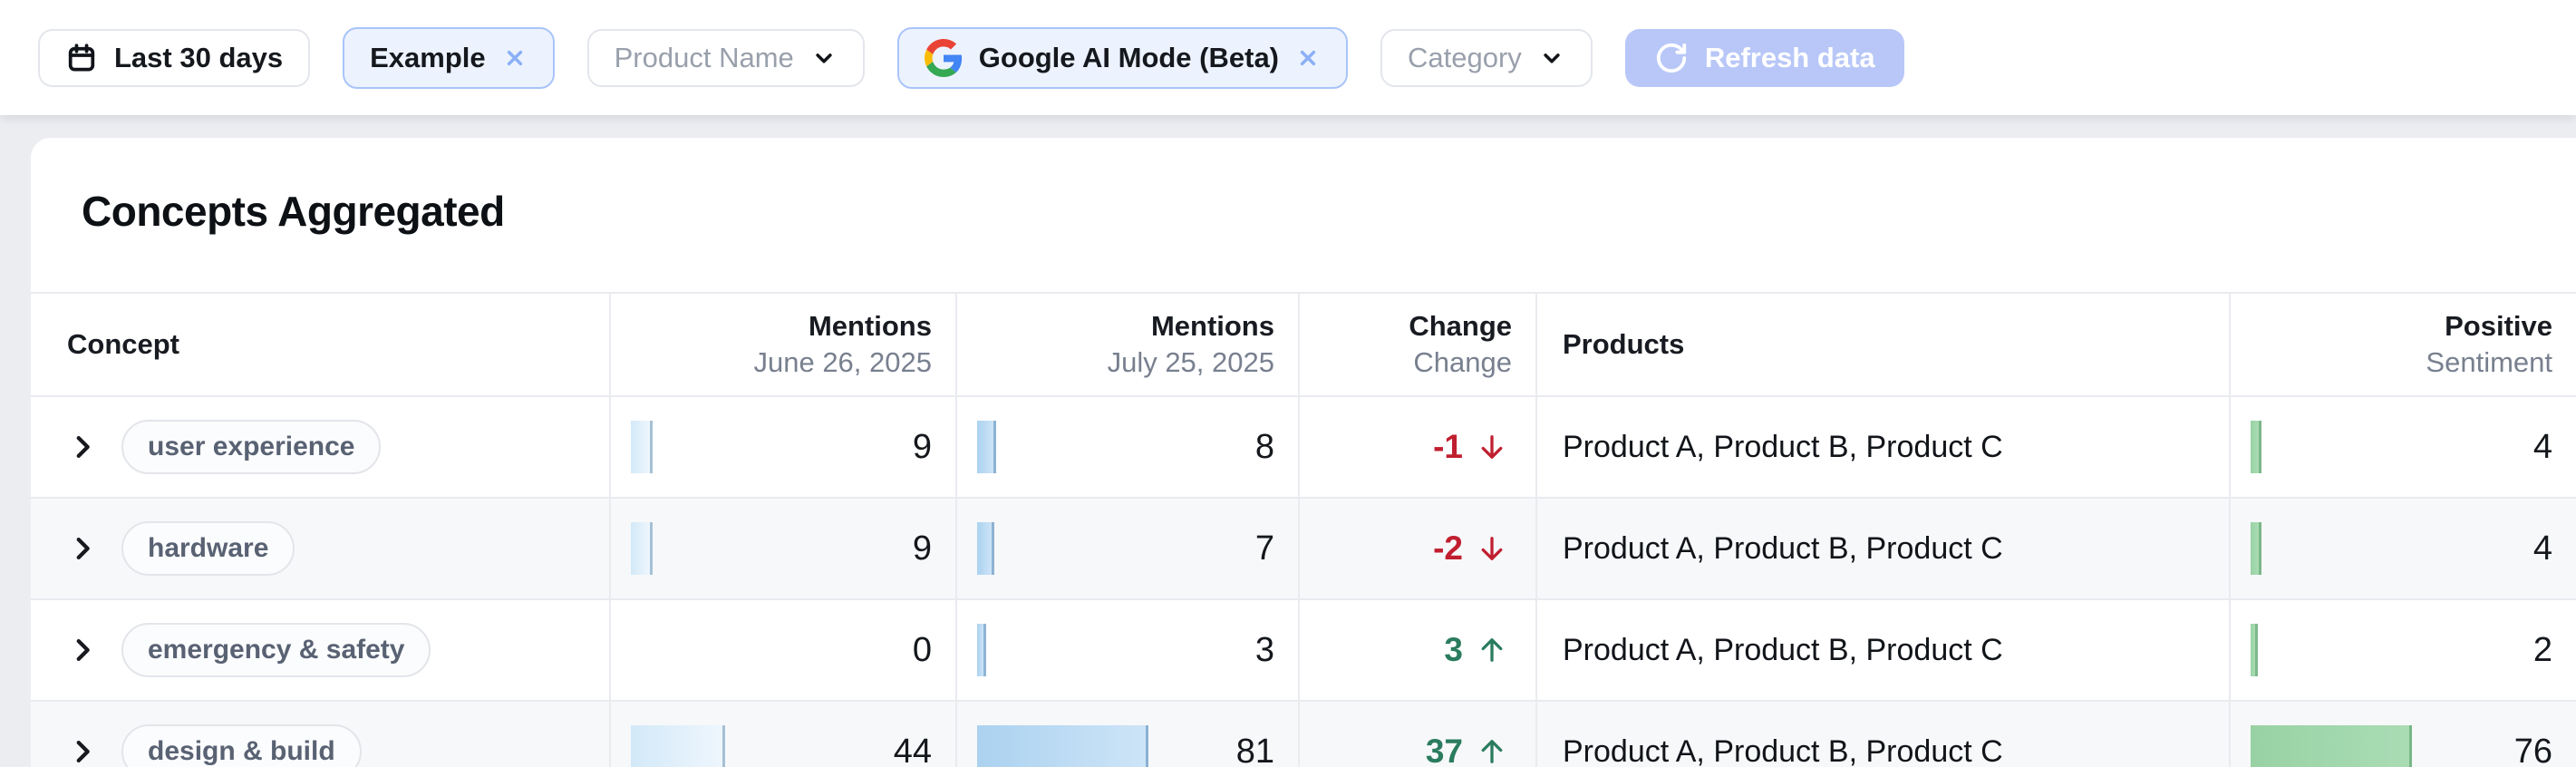 The height and width of the screenshot is (767, 2576). I want to click on sentiment-value: 76, so click(2532, 750).